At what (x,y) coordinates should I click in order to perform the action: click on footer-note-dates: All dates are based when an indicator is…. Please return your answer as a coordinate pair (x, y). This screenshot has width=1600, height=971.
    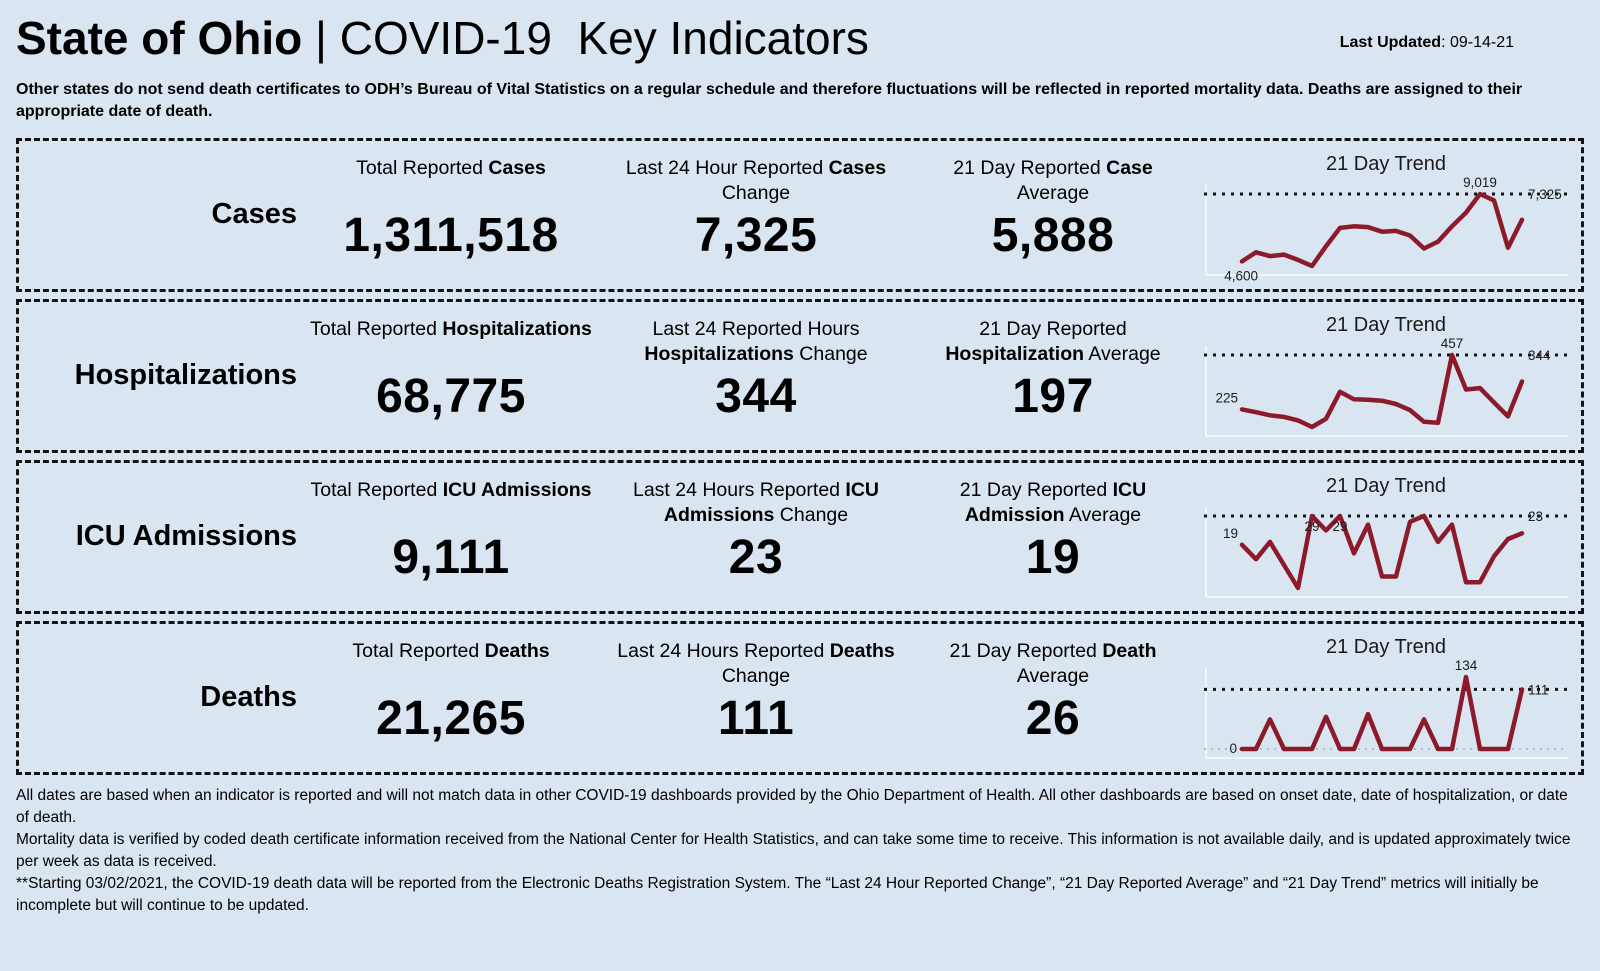
    Looking at the image, I should click on (792, 806).